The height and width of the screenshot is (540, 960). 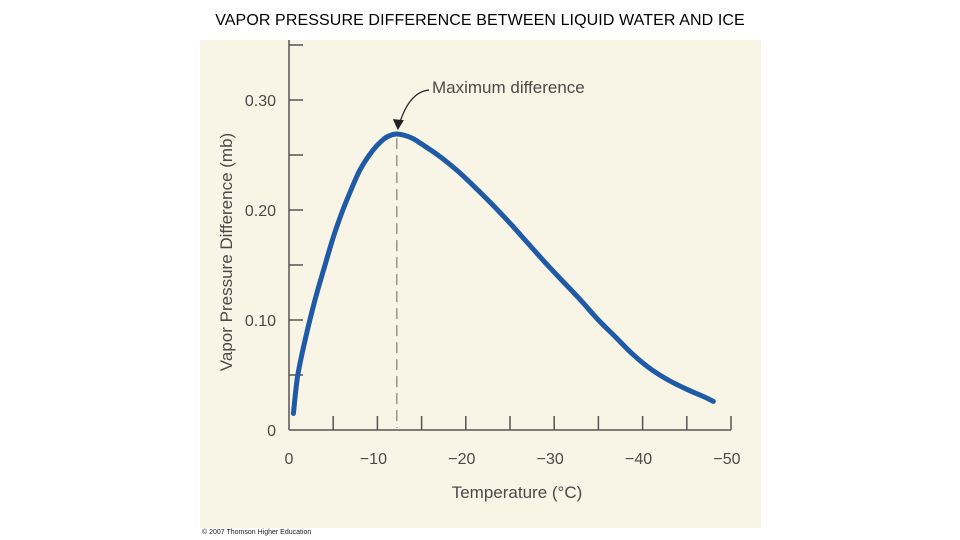 I want to click on y-tick-label: 0.30, so click(x=260, y=101).